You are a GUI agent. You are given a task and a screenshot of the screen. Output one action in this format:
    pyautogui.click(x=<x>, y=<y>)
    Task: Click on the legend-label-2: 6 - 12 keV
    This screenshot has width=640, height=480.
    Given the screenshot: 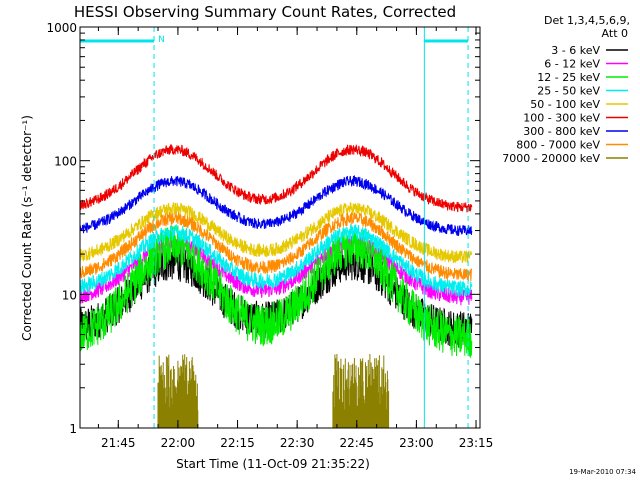 What is the action you would take?
    pyautogui.click(x=572, y=64)
    